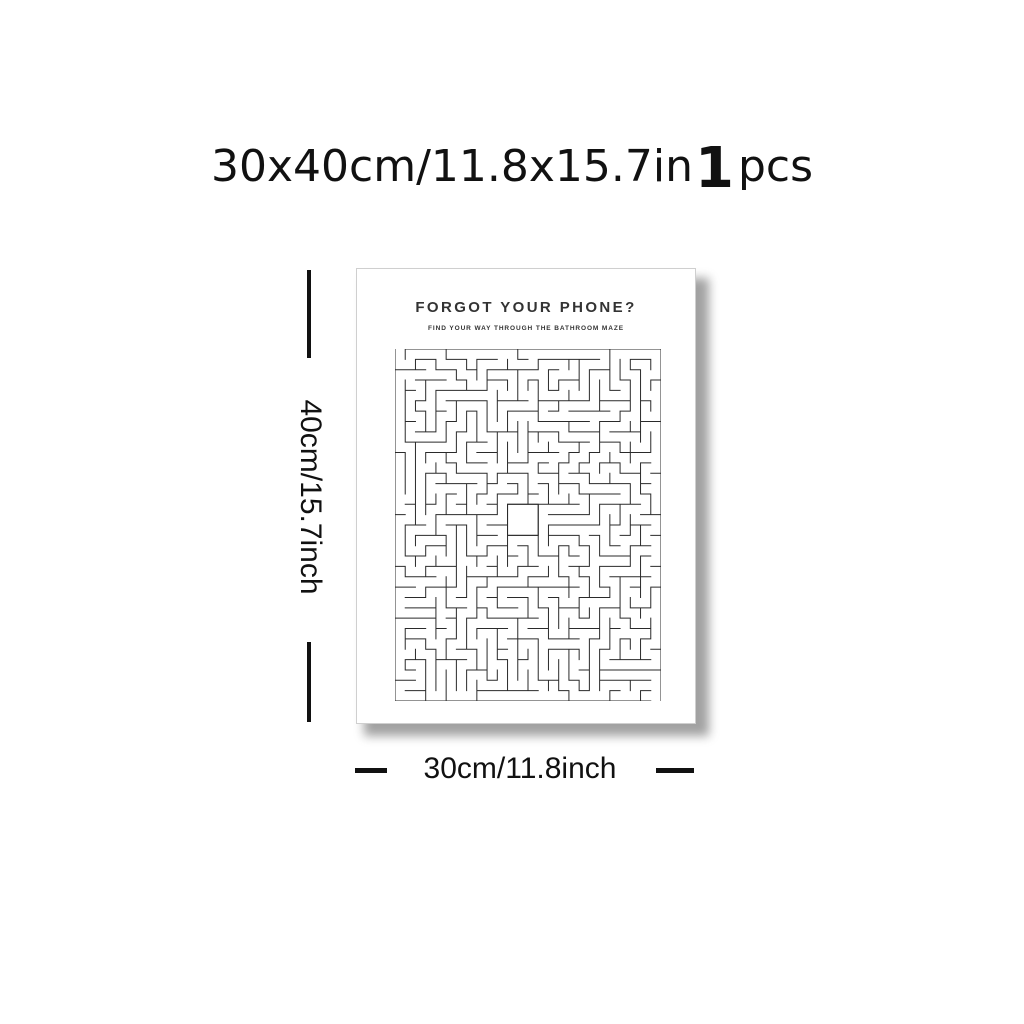  Describe the element at coordinates (526, 328) in the screenshot. I see `poster-subtitle: FIND YOUR WAY THROUGH THE BATHROOM MAZE` at that location.